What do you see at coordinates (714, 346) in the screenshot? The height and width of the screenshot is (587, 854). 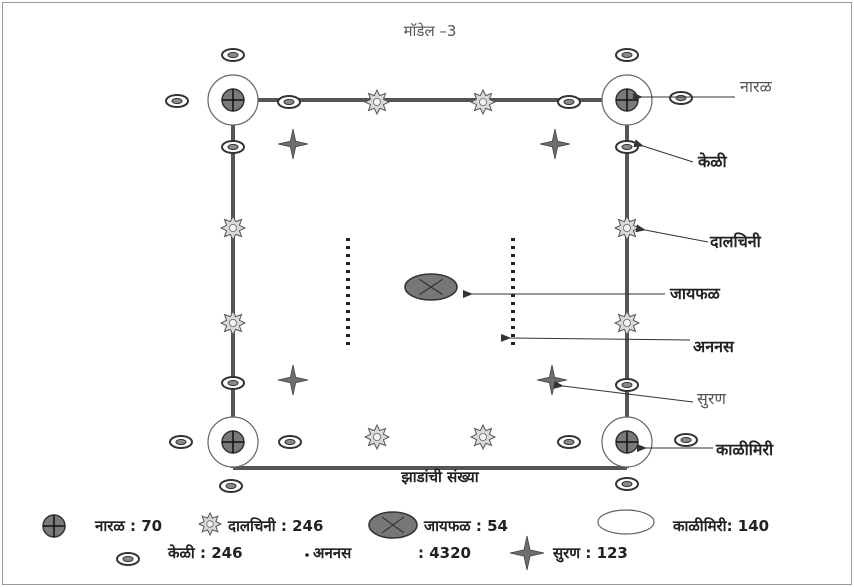 I see `label-ananas: अननस` at bounding box center [714, 346].